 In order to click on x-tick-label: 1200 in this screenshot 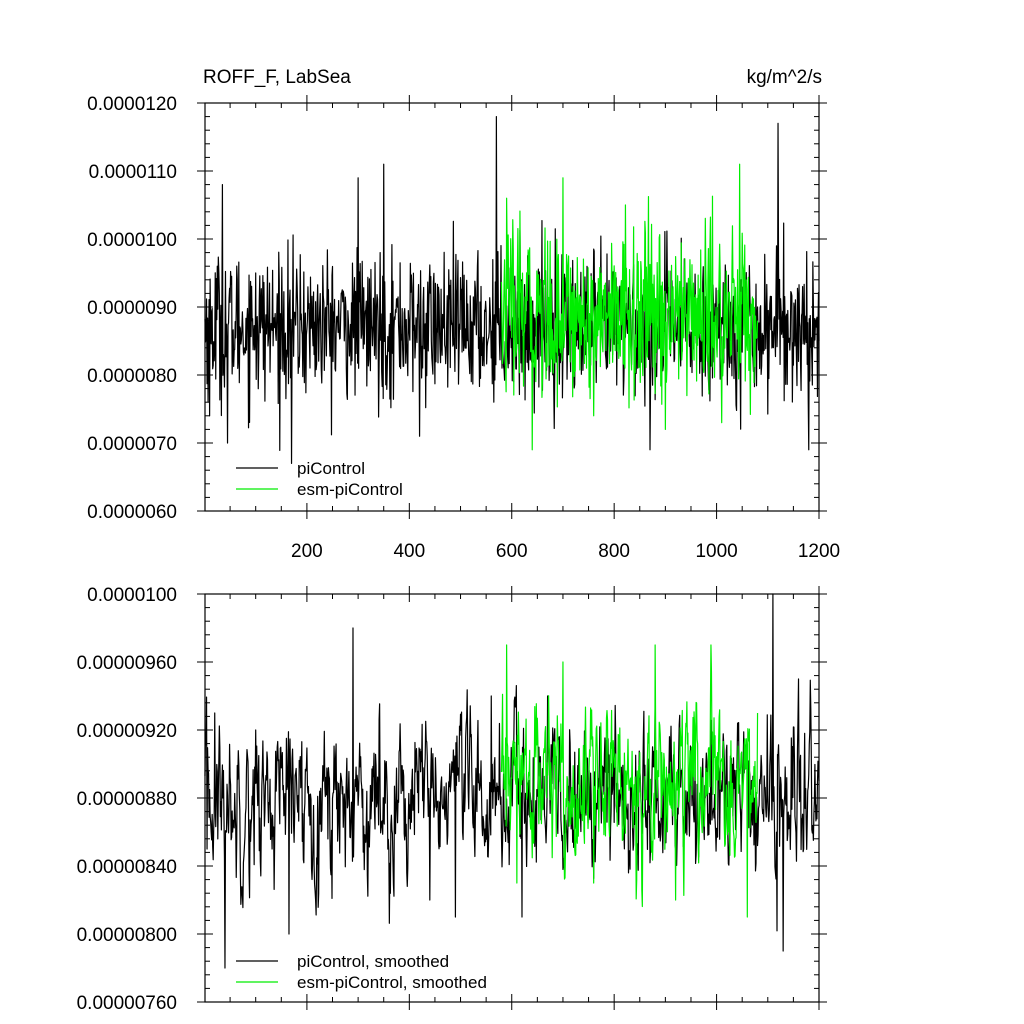, I will do `click(819, 551)`.